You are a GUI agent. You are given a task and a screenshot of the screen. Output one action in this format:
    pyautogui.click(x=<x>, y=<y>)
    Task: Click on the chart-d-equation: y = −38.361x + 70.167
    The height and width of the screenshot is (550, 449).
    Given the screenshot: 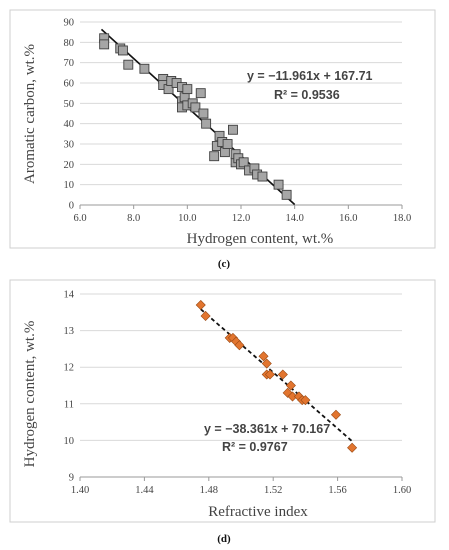 What is the action you would take?
    pyautogui.click(x=267, y=429)
    